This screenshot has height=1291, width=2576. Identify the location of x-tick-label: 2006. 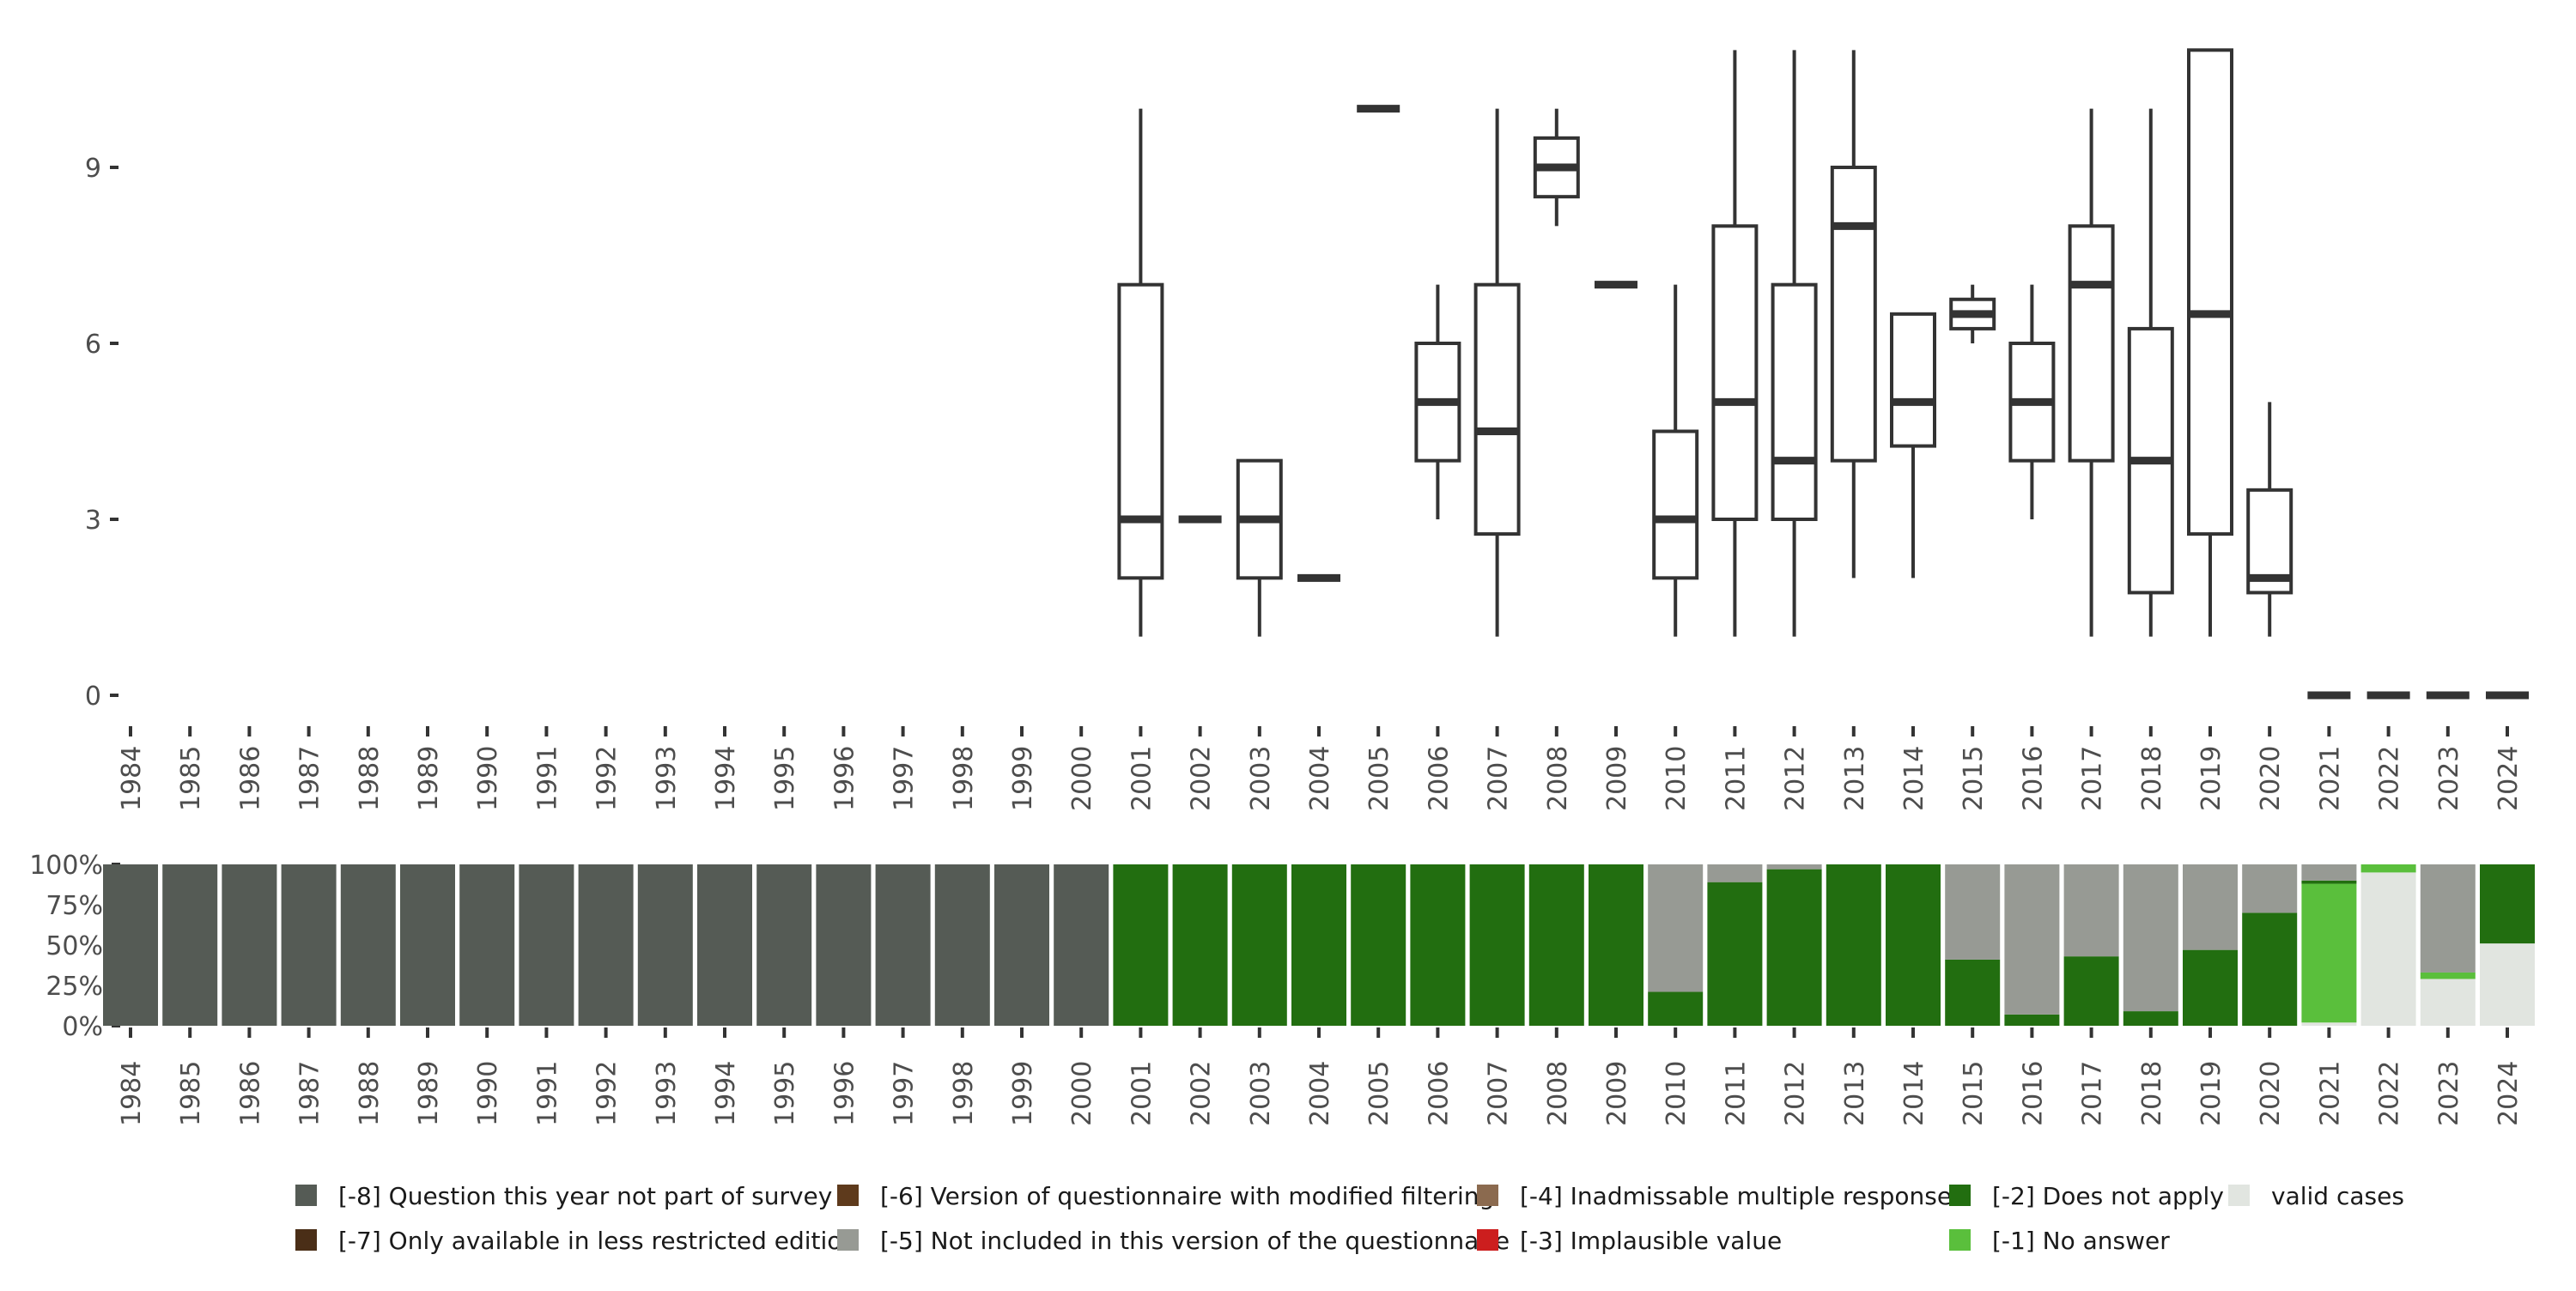
(1439, 1093).